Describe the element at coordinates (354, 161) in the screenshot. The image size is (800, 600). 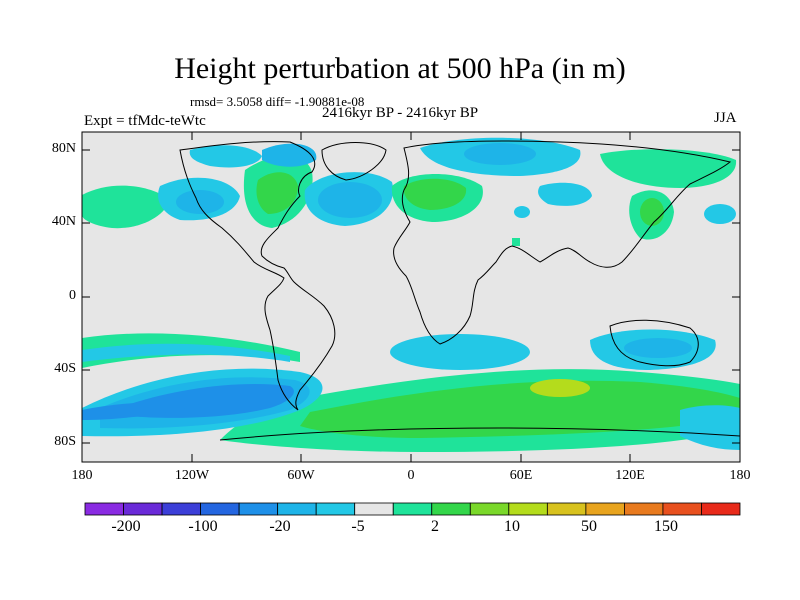
I see `coastline-greenland` at that location.